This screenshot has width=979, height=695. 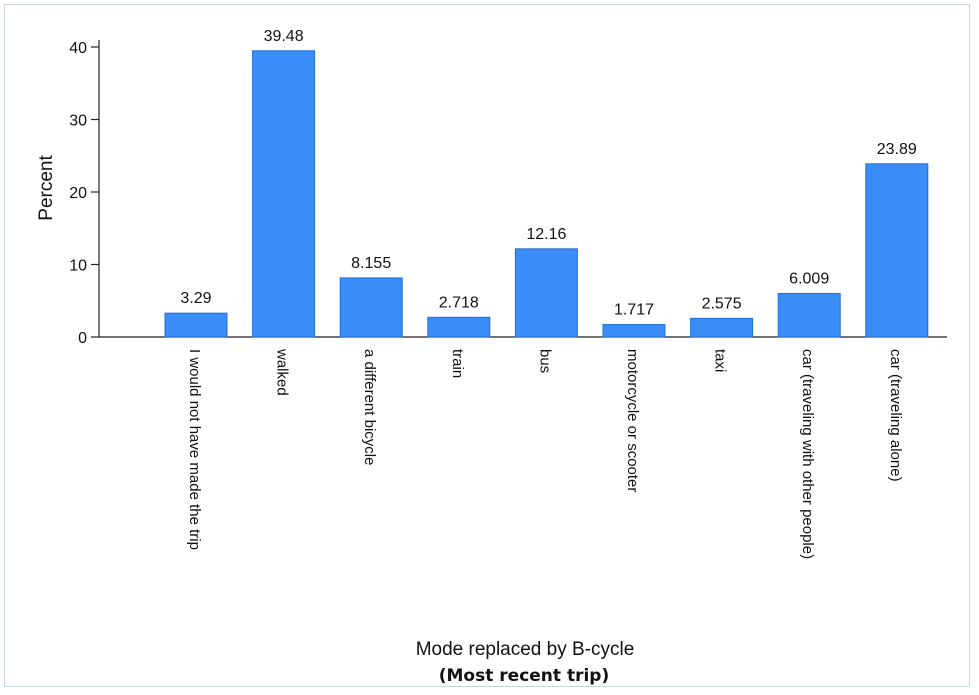 I want to click on category-label: train, so click(x=457, y=363).